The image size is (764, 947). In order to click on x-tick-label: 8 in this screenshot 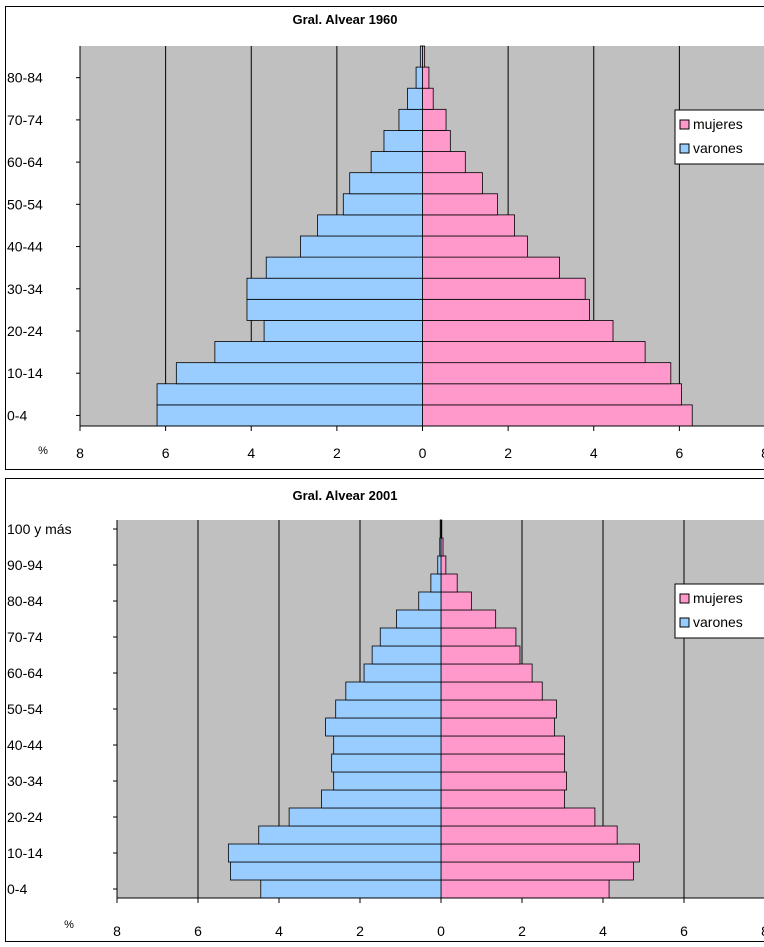, I will do `click(117, 931)`.